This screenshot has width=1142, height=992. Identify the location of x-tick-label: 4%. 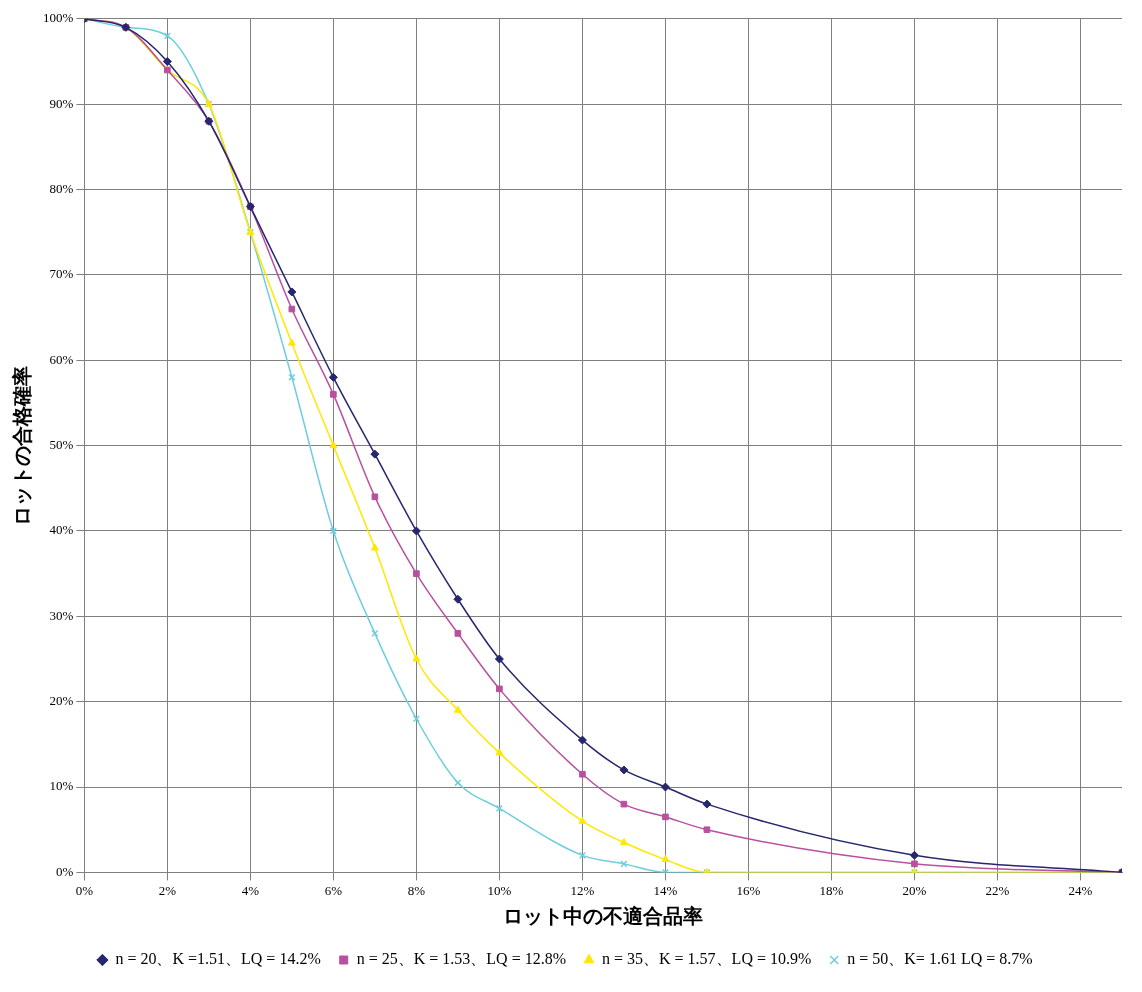
(250, 890).